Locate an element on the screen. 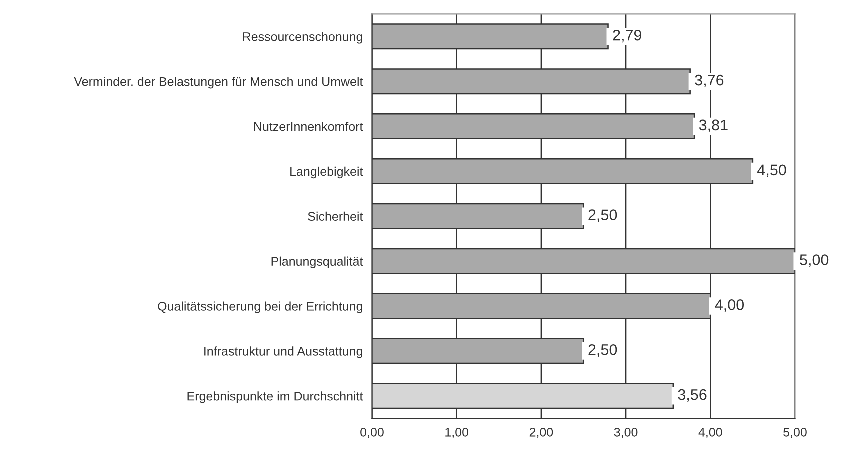  x-tick-label: 5,00 is located at coordinates (795, 433).